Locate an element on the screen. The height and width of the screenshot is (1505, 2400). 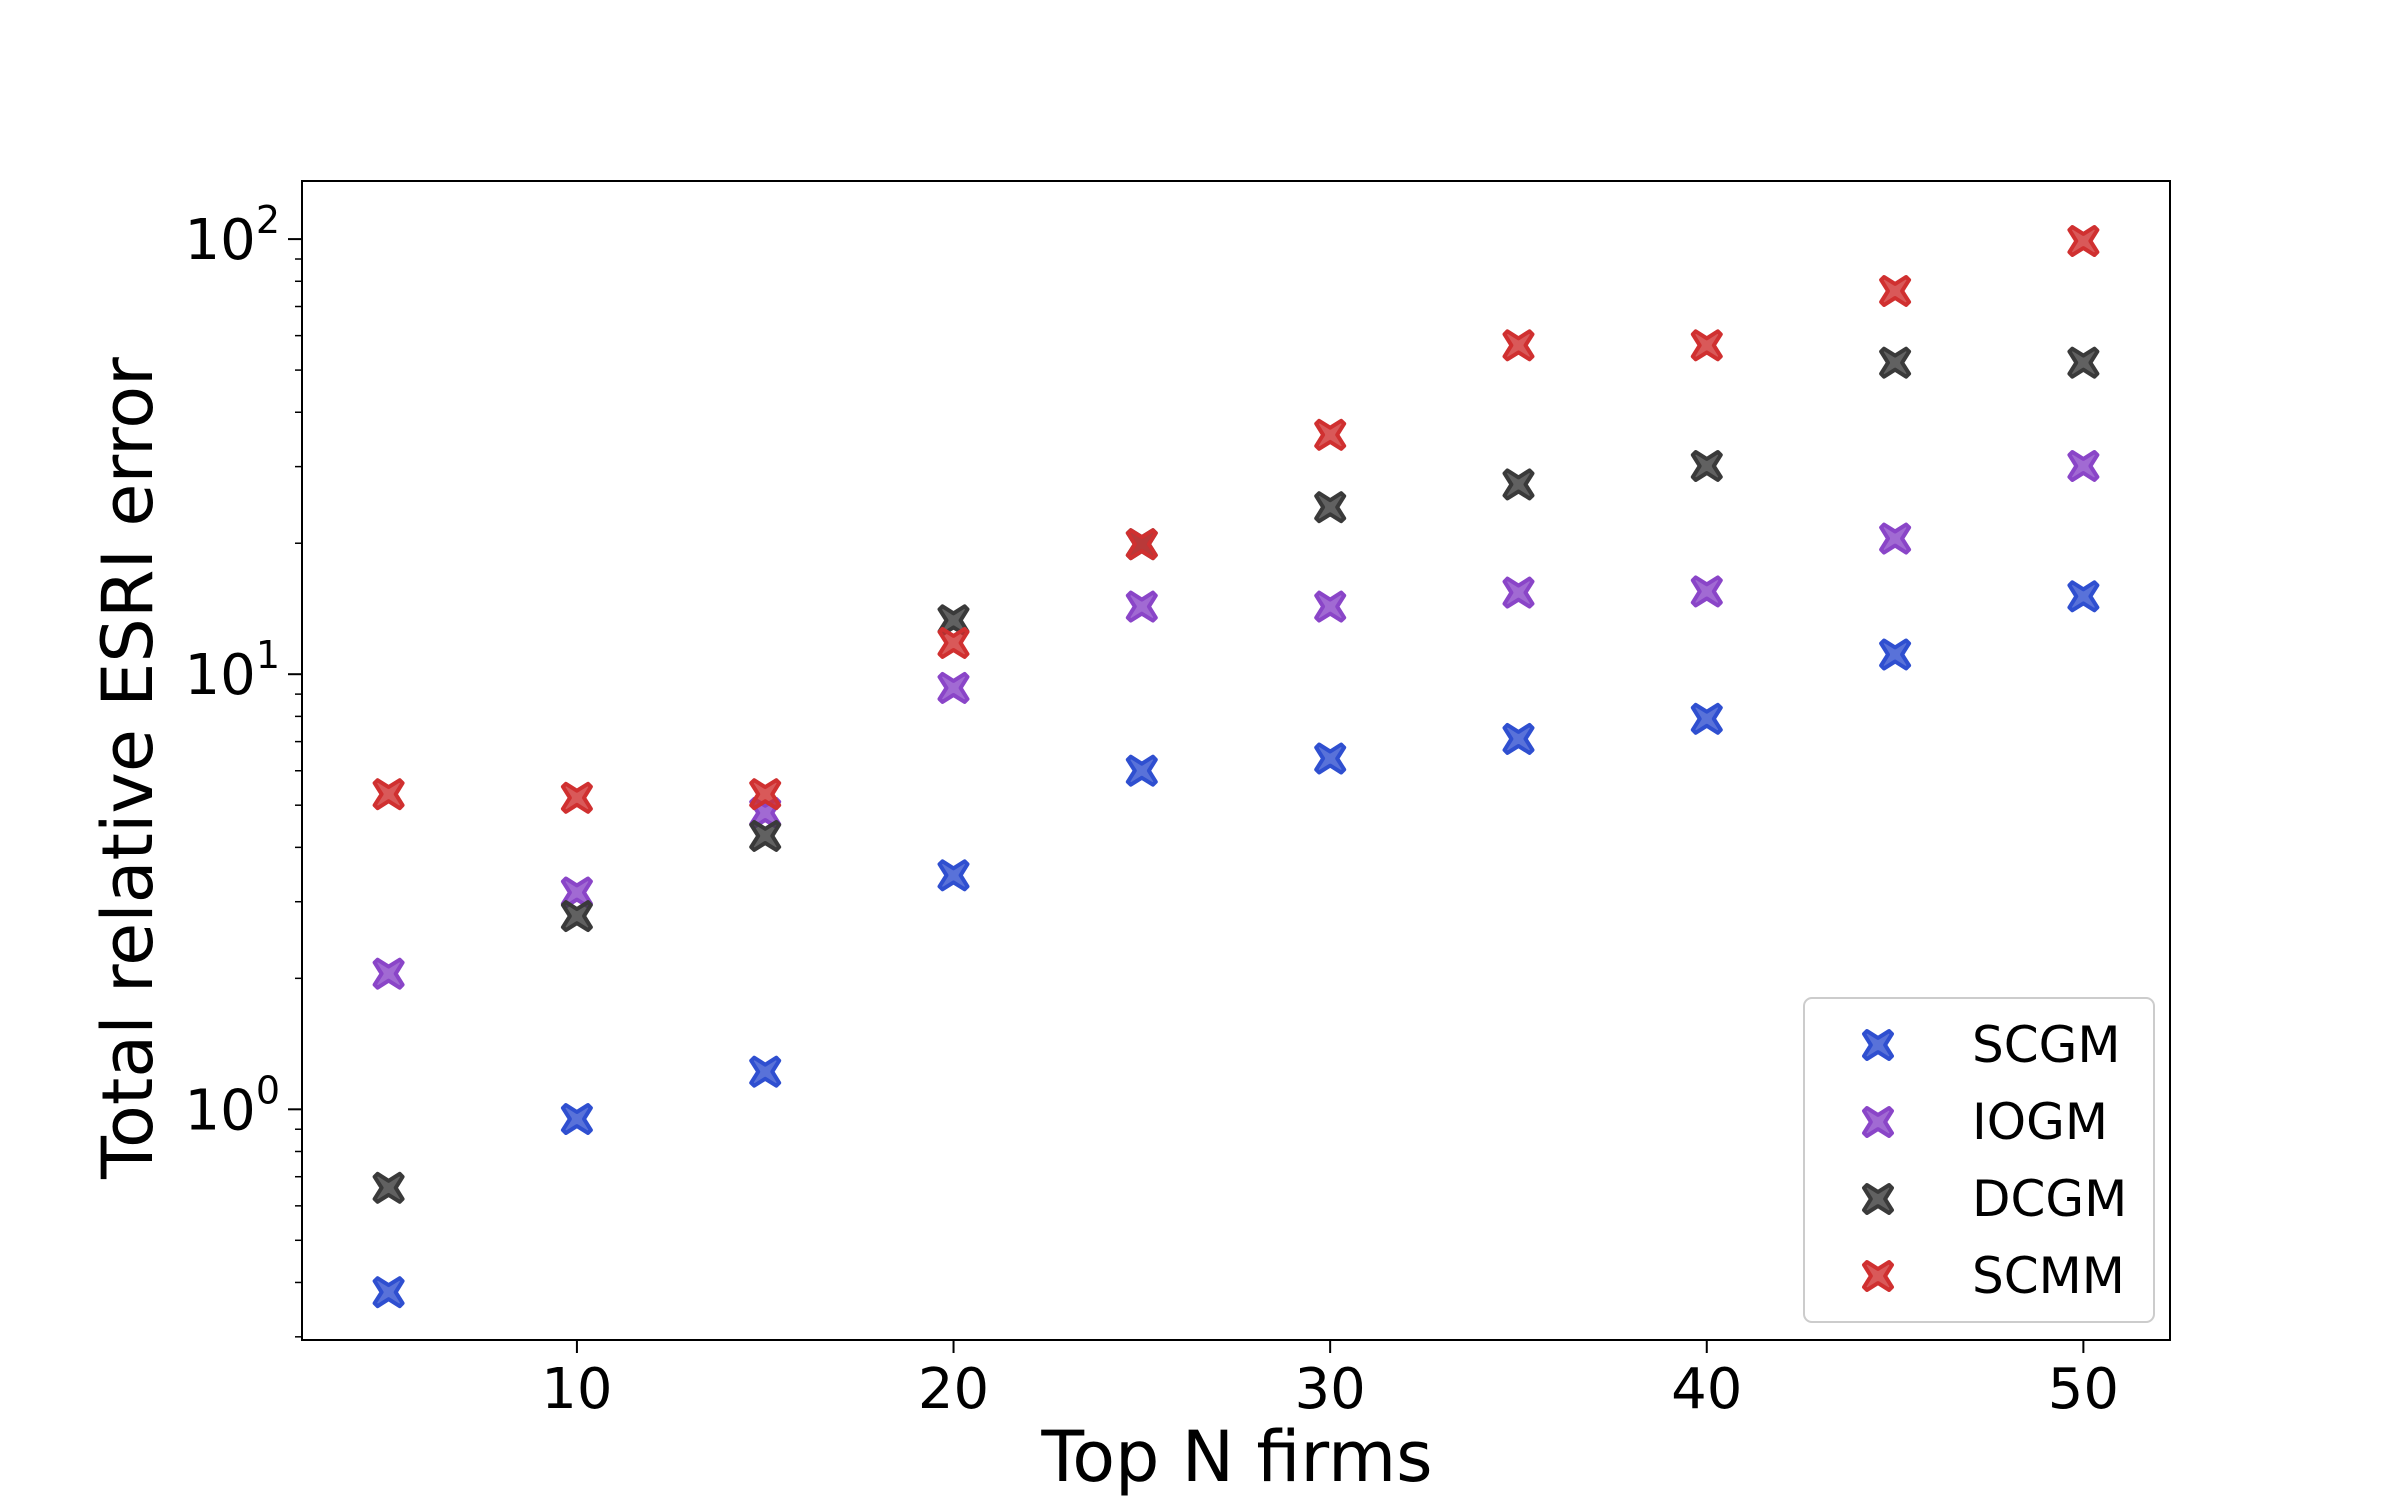
legend-box is located at coordinates (1979, 1160).